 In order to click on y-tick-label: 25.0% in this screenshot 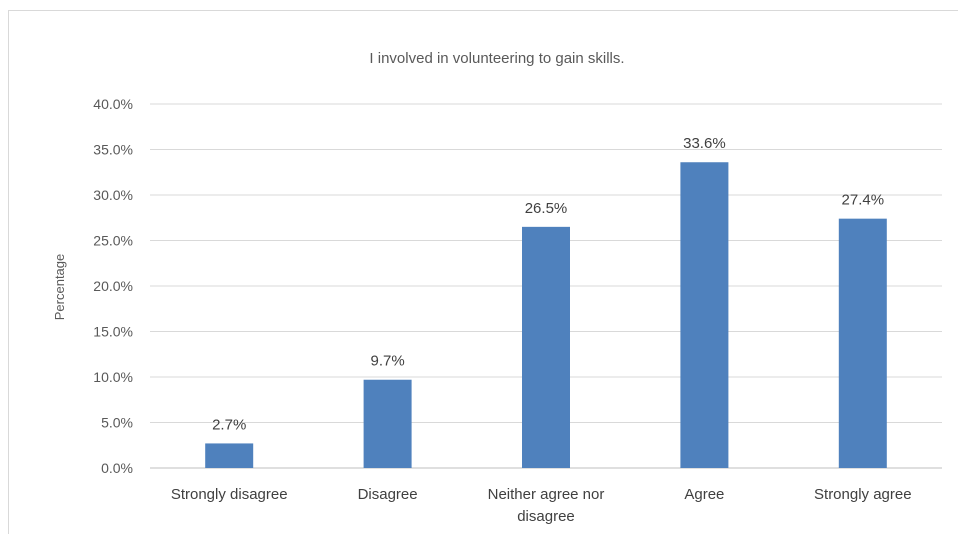, I will do `click(113, 241)`.